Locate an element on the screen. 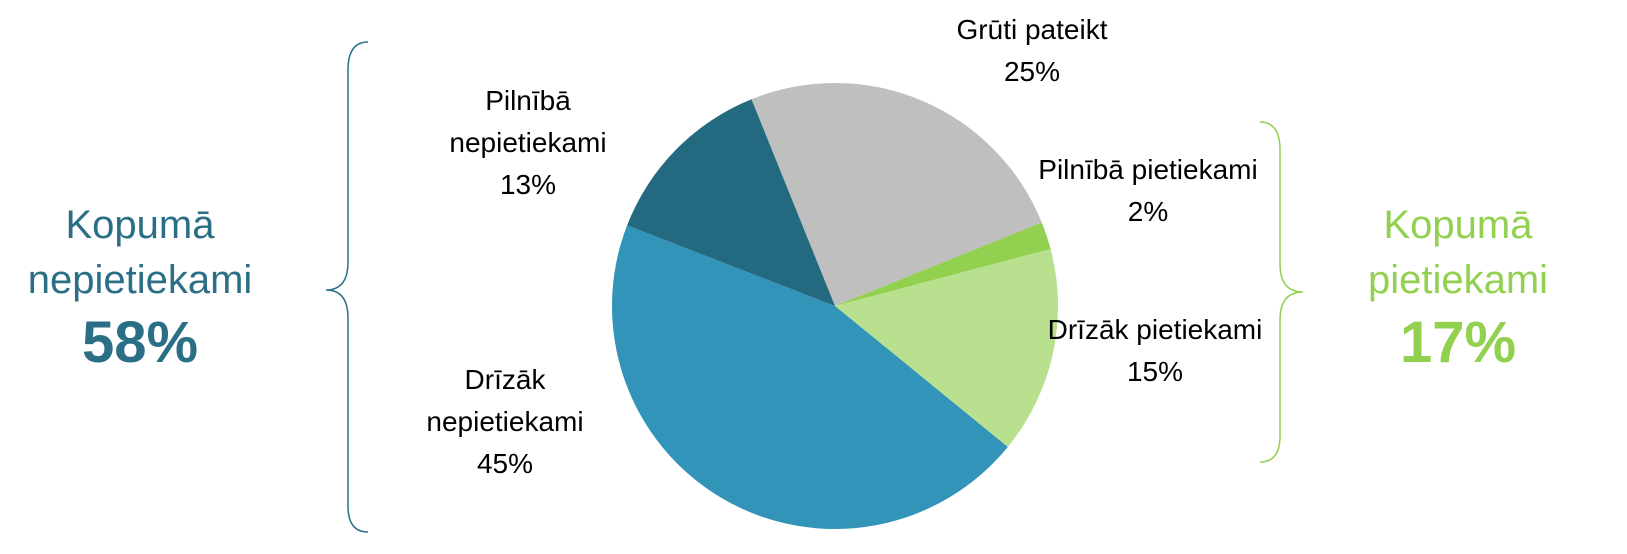 Image resolution: width=1627 pixels, height=554 pixels. percent-label: 25% is located at coordinates (1032, 71).